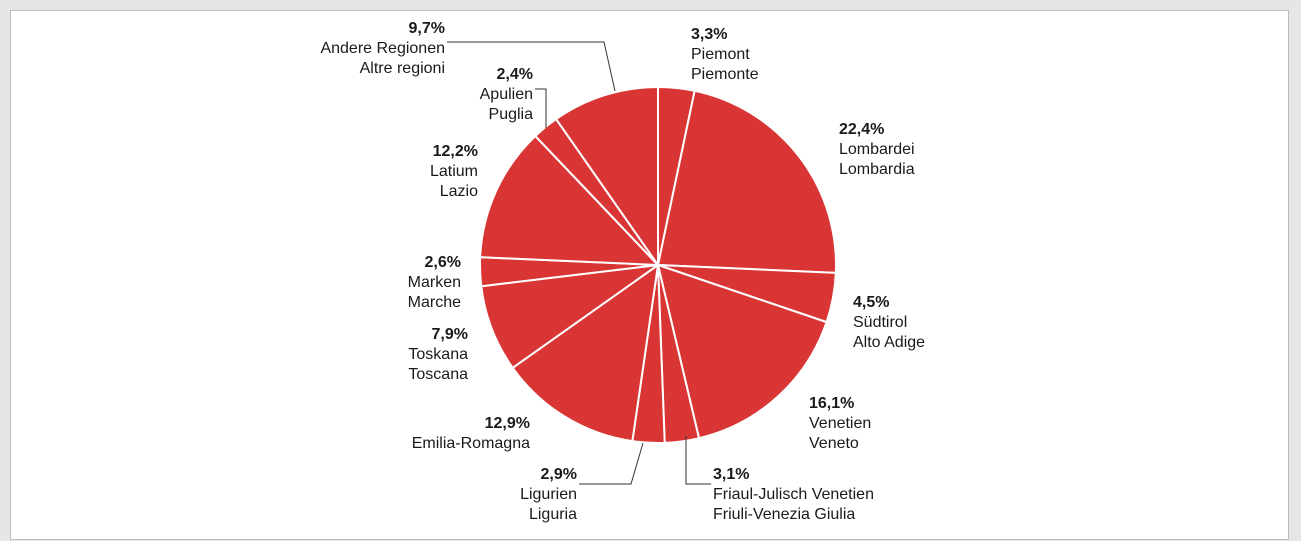  I want to click on pie-slice-andere, so click(607, 176).